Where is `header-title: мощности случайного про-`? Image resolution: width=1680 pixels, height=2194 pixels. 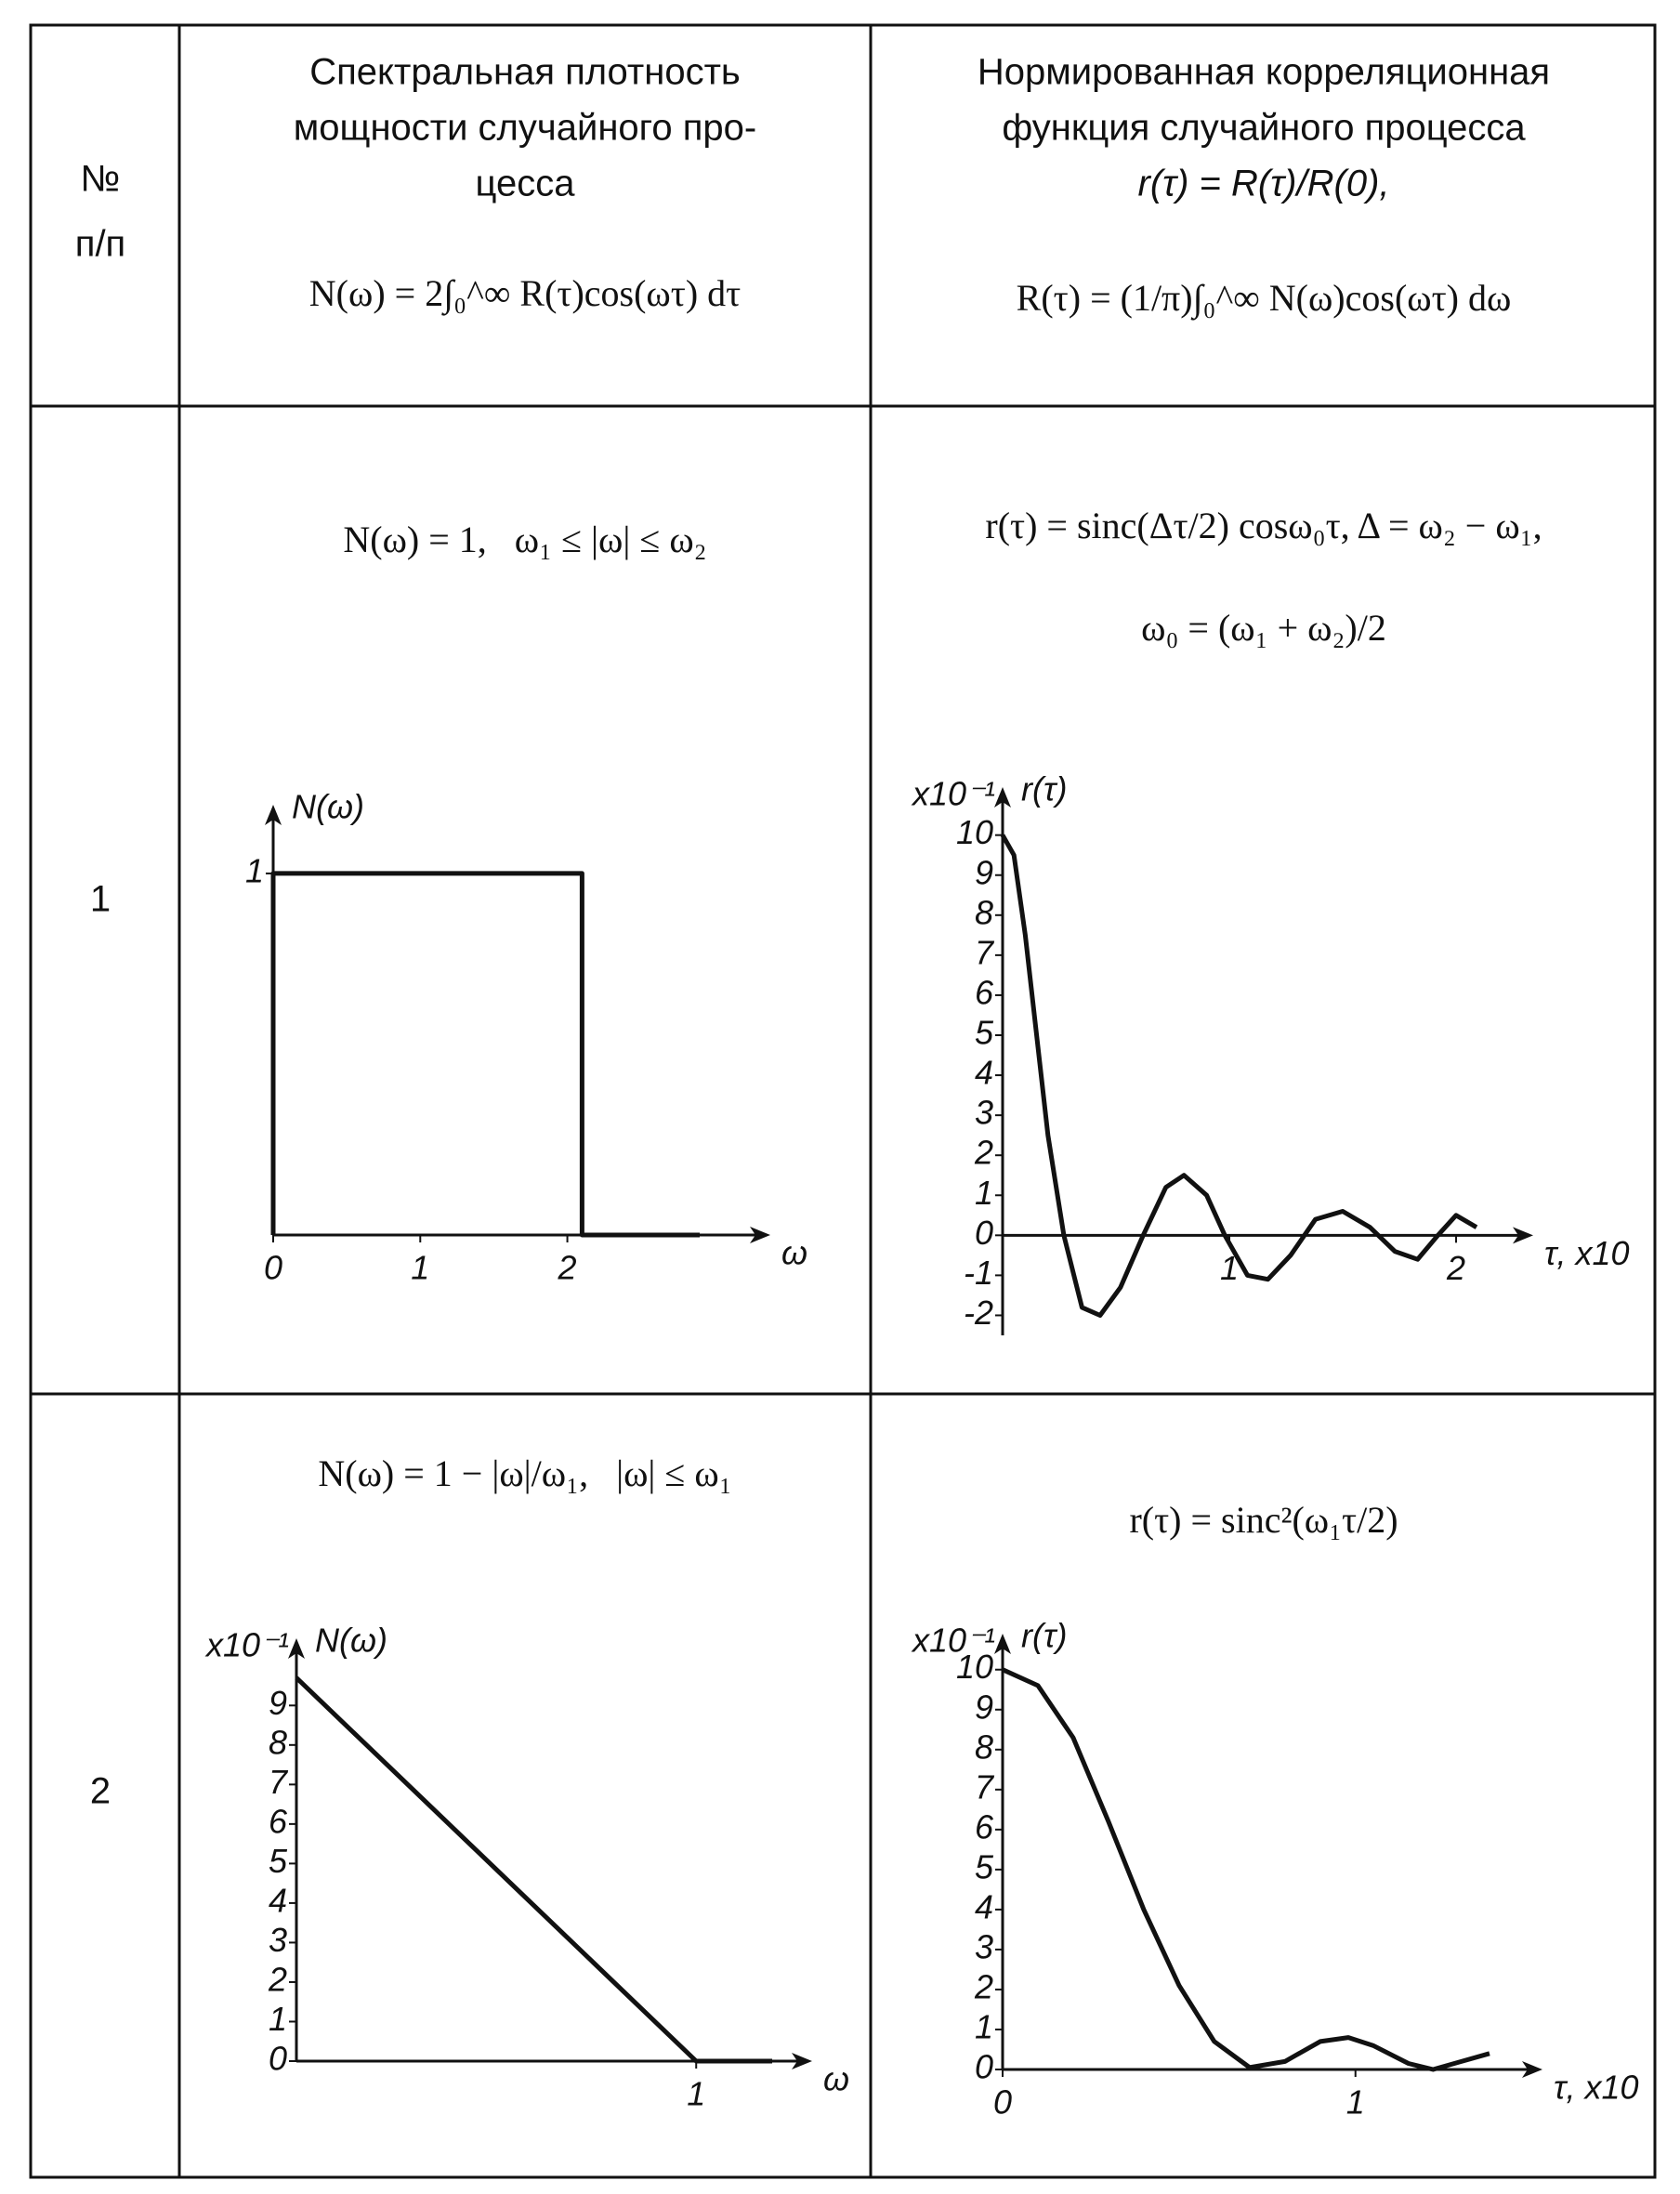 header-title: мощности случайного про- is located at coordinates (525, 128).